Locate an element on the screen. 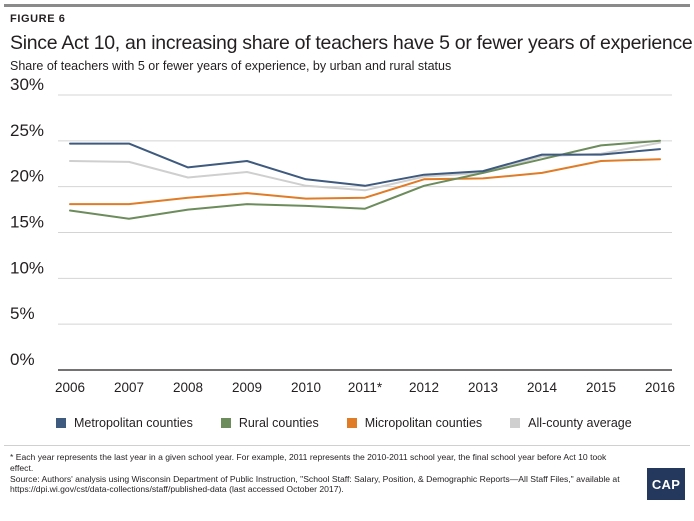  legend-item: Rural counties is located at coordinates (269, 423).